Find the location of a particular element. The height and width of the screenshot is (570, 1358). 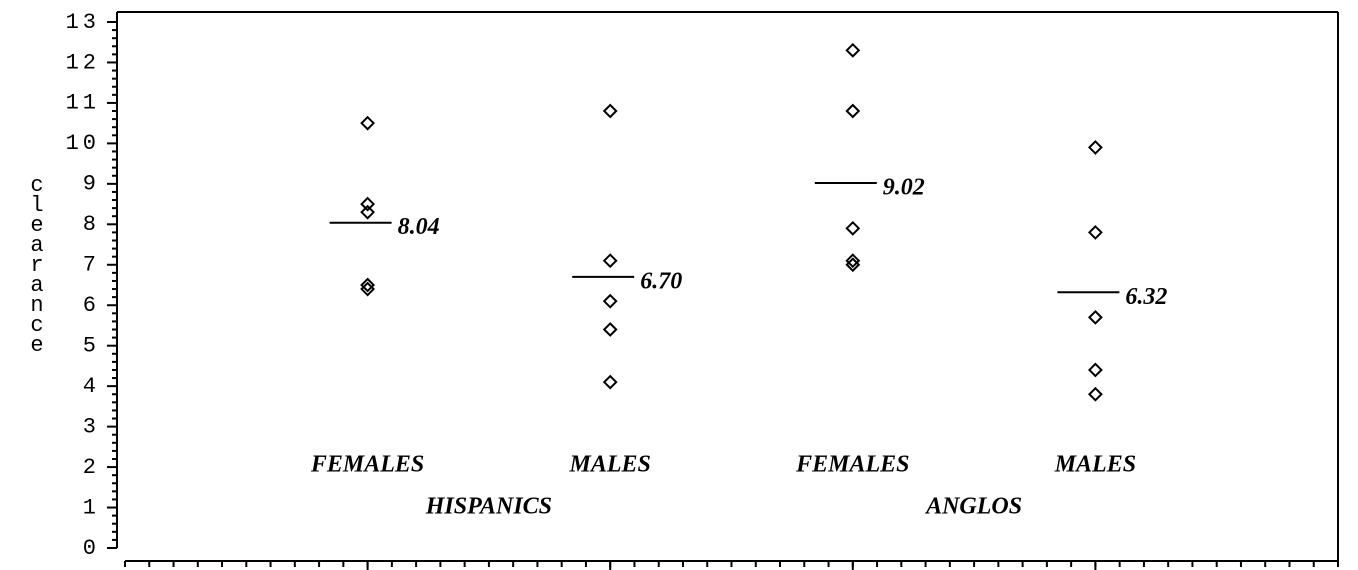

group-label: HISPANICS is located at coordinates (488, 507).